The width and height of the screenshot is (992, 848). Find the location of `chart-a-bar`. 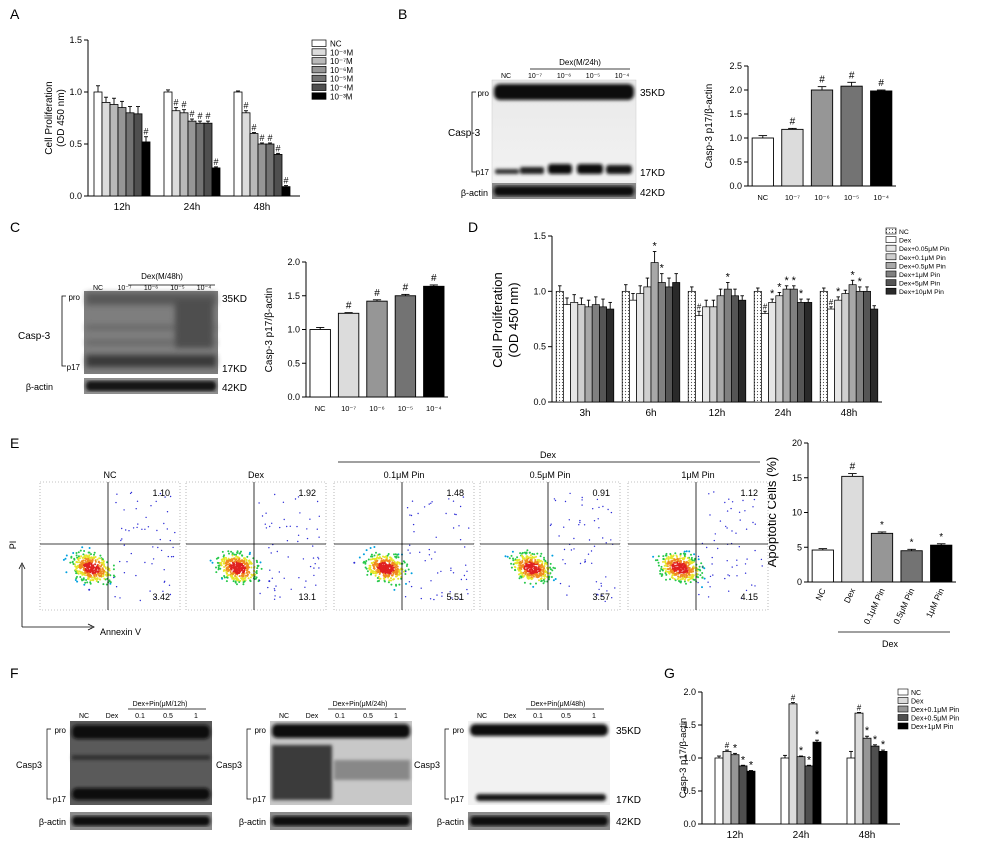

chart-a-bar is located at coordinates (278, 175).